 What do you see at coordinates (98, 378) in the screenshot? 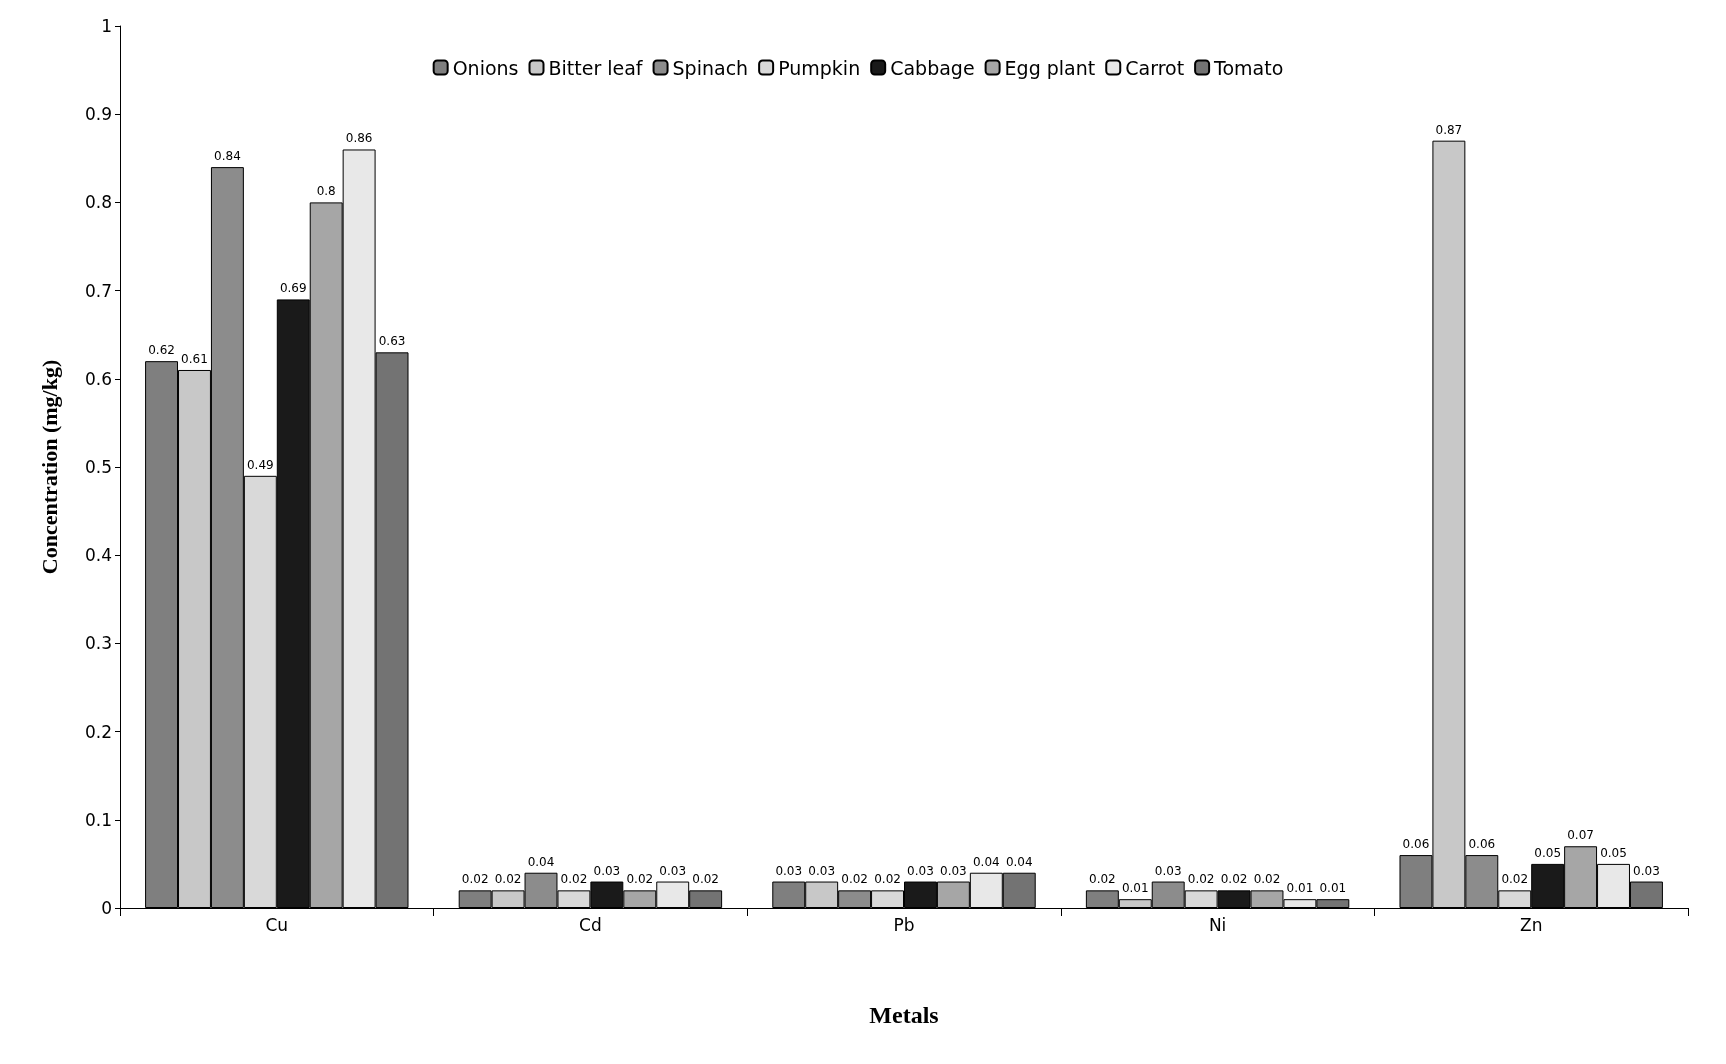
I see `y-tick-label: 0.6` at bounding box center [98, 378].